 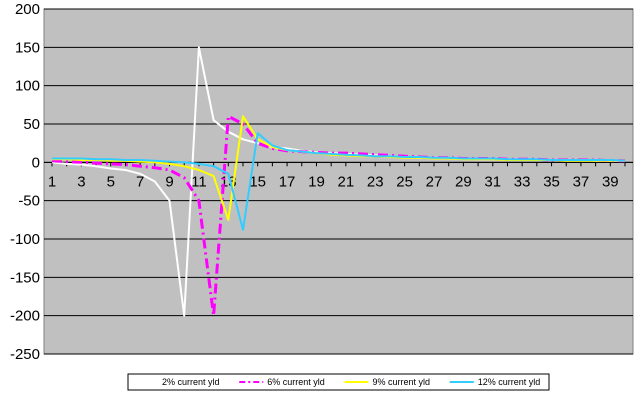 What do you see at coordinates (463, 181) in the screenshot?
I see `x-tick-label: 29` at bounding box center [463, 181].